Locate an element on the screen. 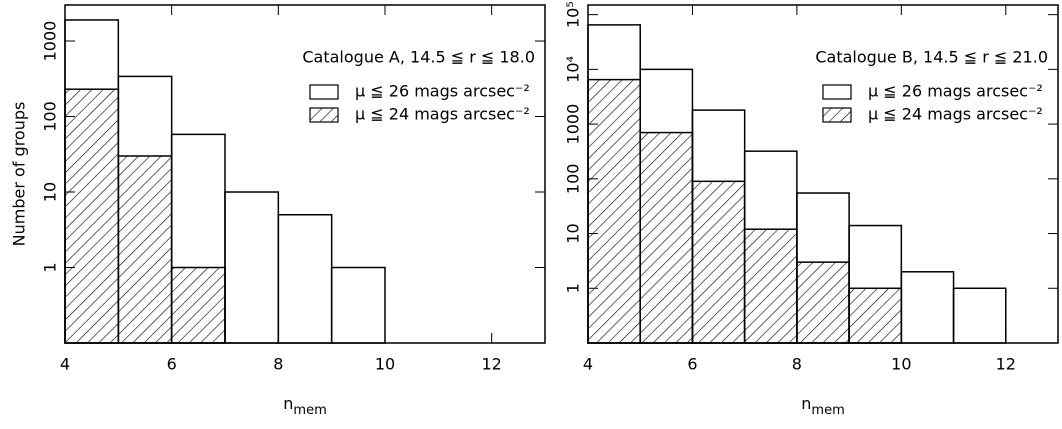 Image resolution: width=1062 pixels, height=429 pixels. annotation: Catalogue A, 14.5 ≦ r ≦ 18.0 is located at coordinates (418, 57).